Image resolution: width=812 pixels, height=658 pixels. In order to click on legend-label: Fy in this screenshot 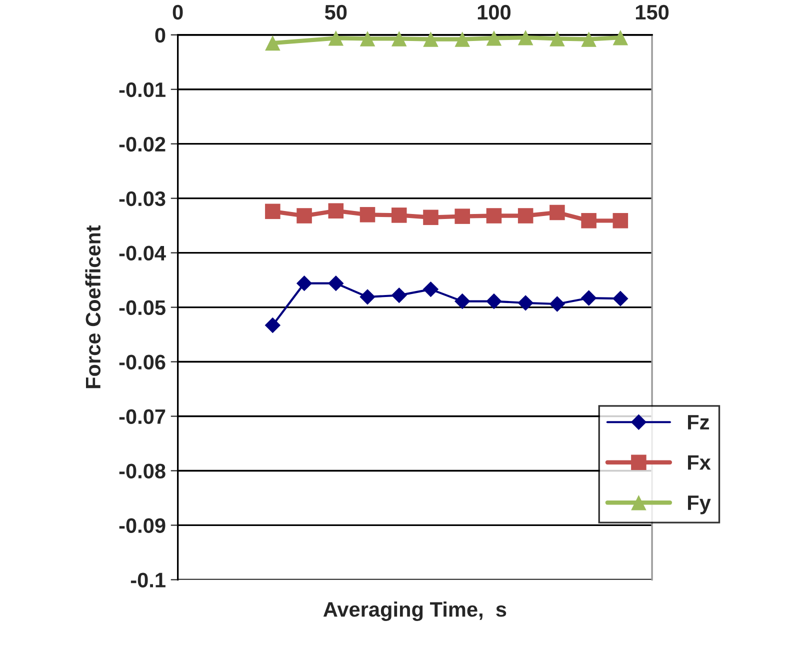, I will do `click(699, 505)`.